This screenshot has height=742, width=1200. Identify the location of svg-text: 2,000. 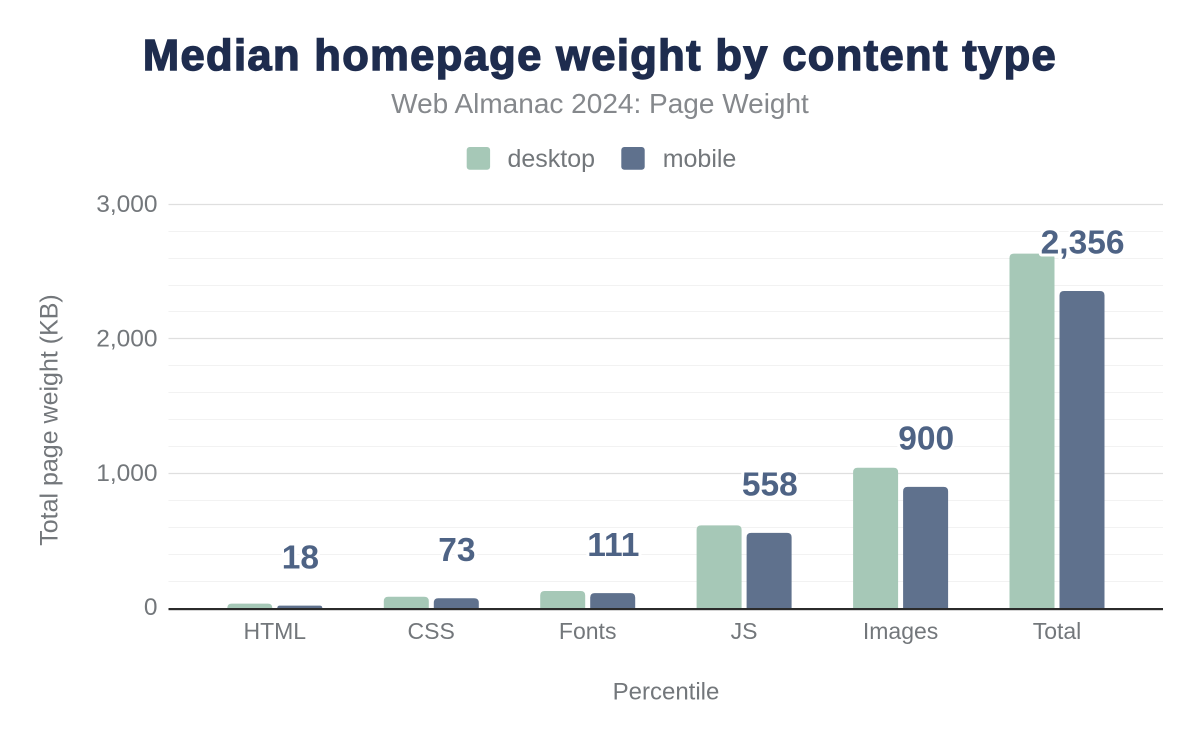
(126, 338).